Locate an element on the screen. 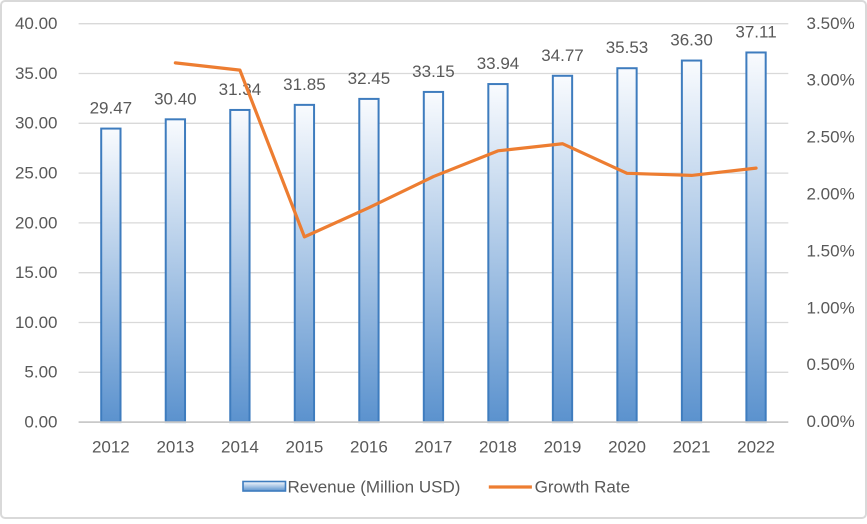  svg-text: 2013 is located at coordinates (175, 446).